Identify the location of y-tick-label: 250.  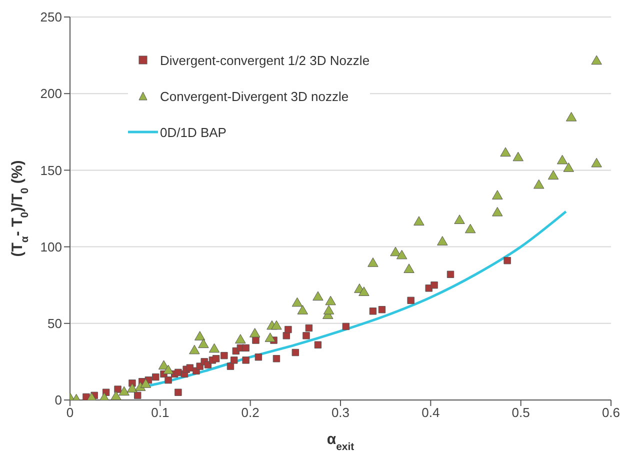
(51, 17).